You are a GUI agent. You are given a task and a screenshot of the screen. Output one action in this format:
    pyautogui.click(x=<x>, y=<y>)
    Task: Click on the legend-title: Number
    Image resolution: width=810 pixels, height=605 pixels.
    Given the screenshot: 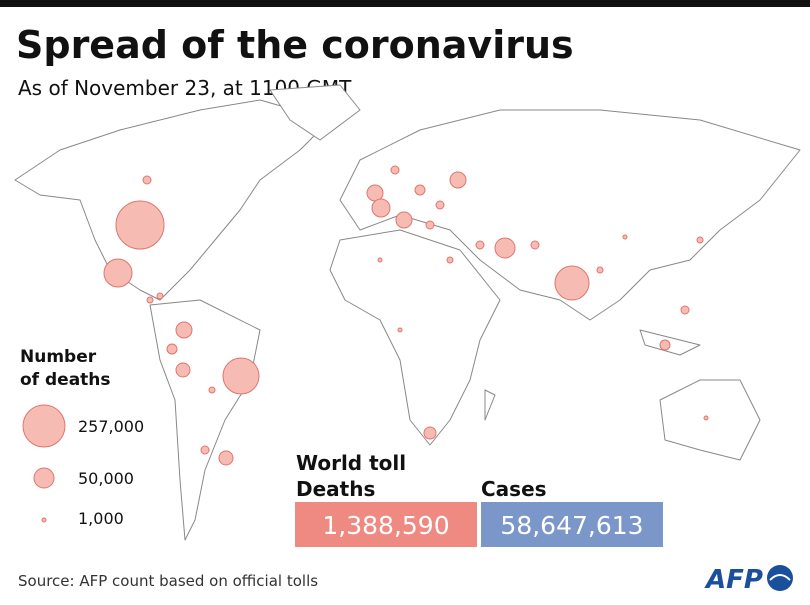 What is the action you would take?
    pyautogui.click(x=58, y=357)
    